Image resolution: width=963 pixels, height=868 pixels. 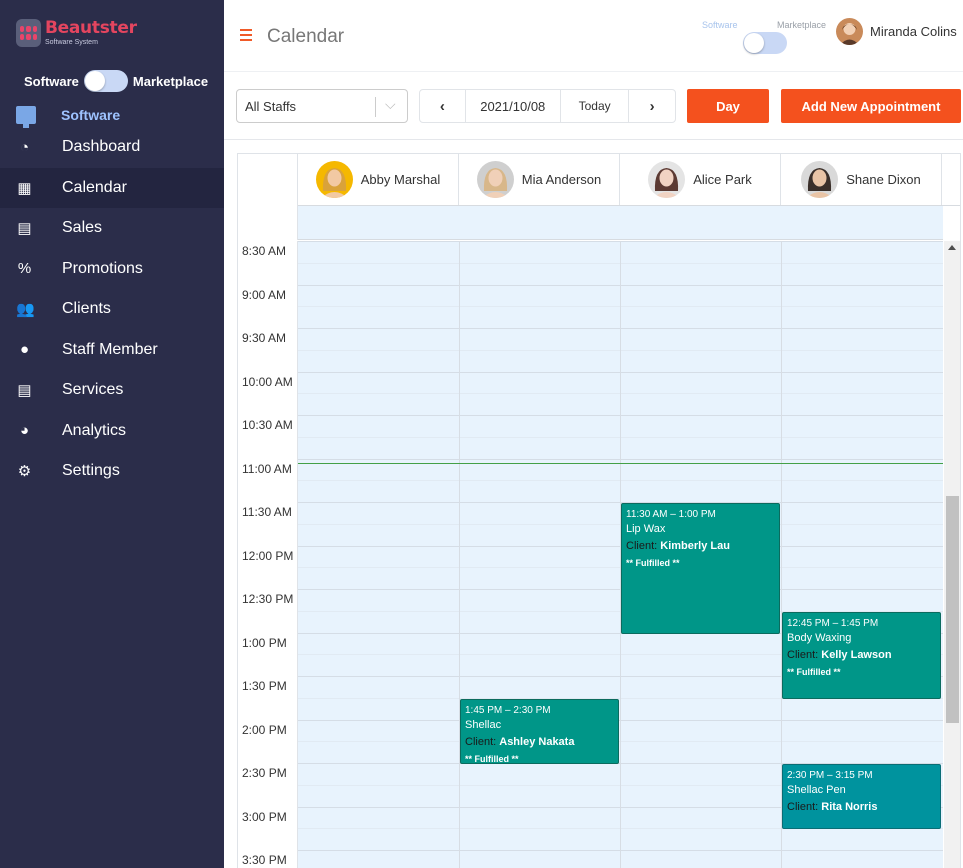 I want to click on today-button: Today, so click(x=595, y=106).